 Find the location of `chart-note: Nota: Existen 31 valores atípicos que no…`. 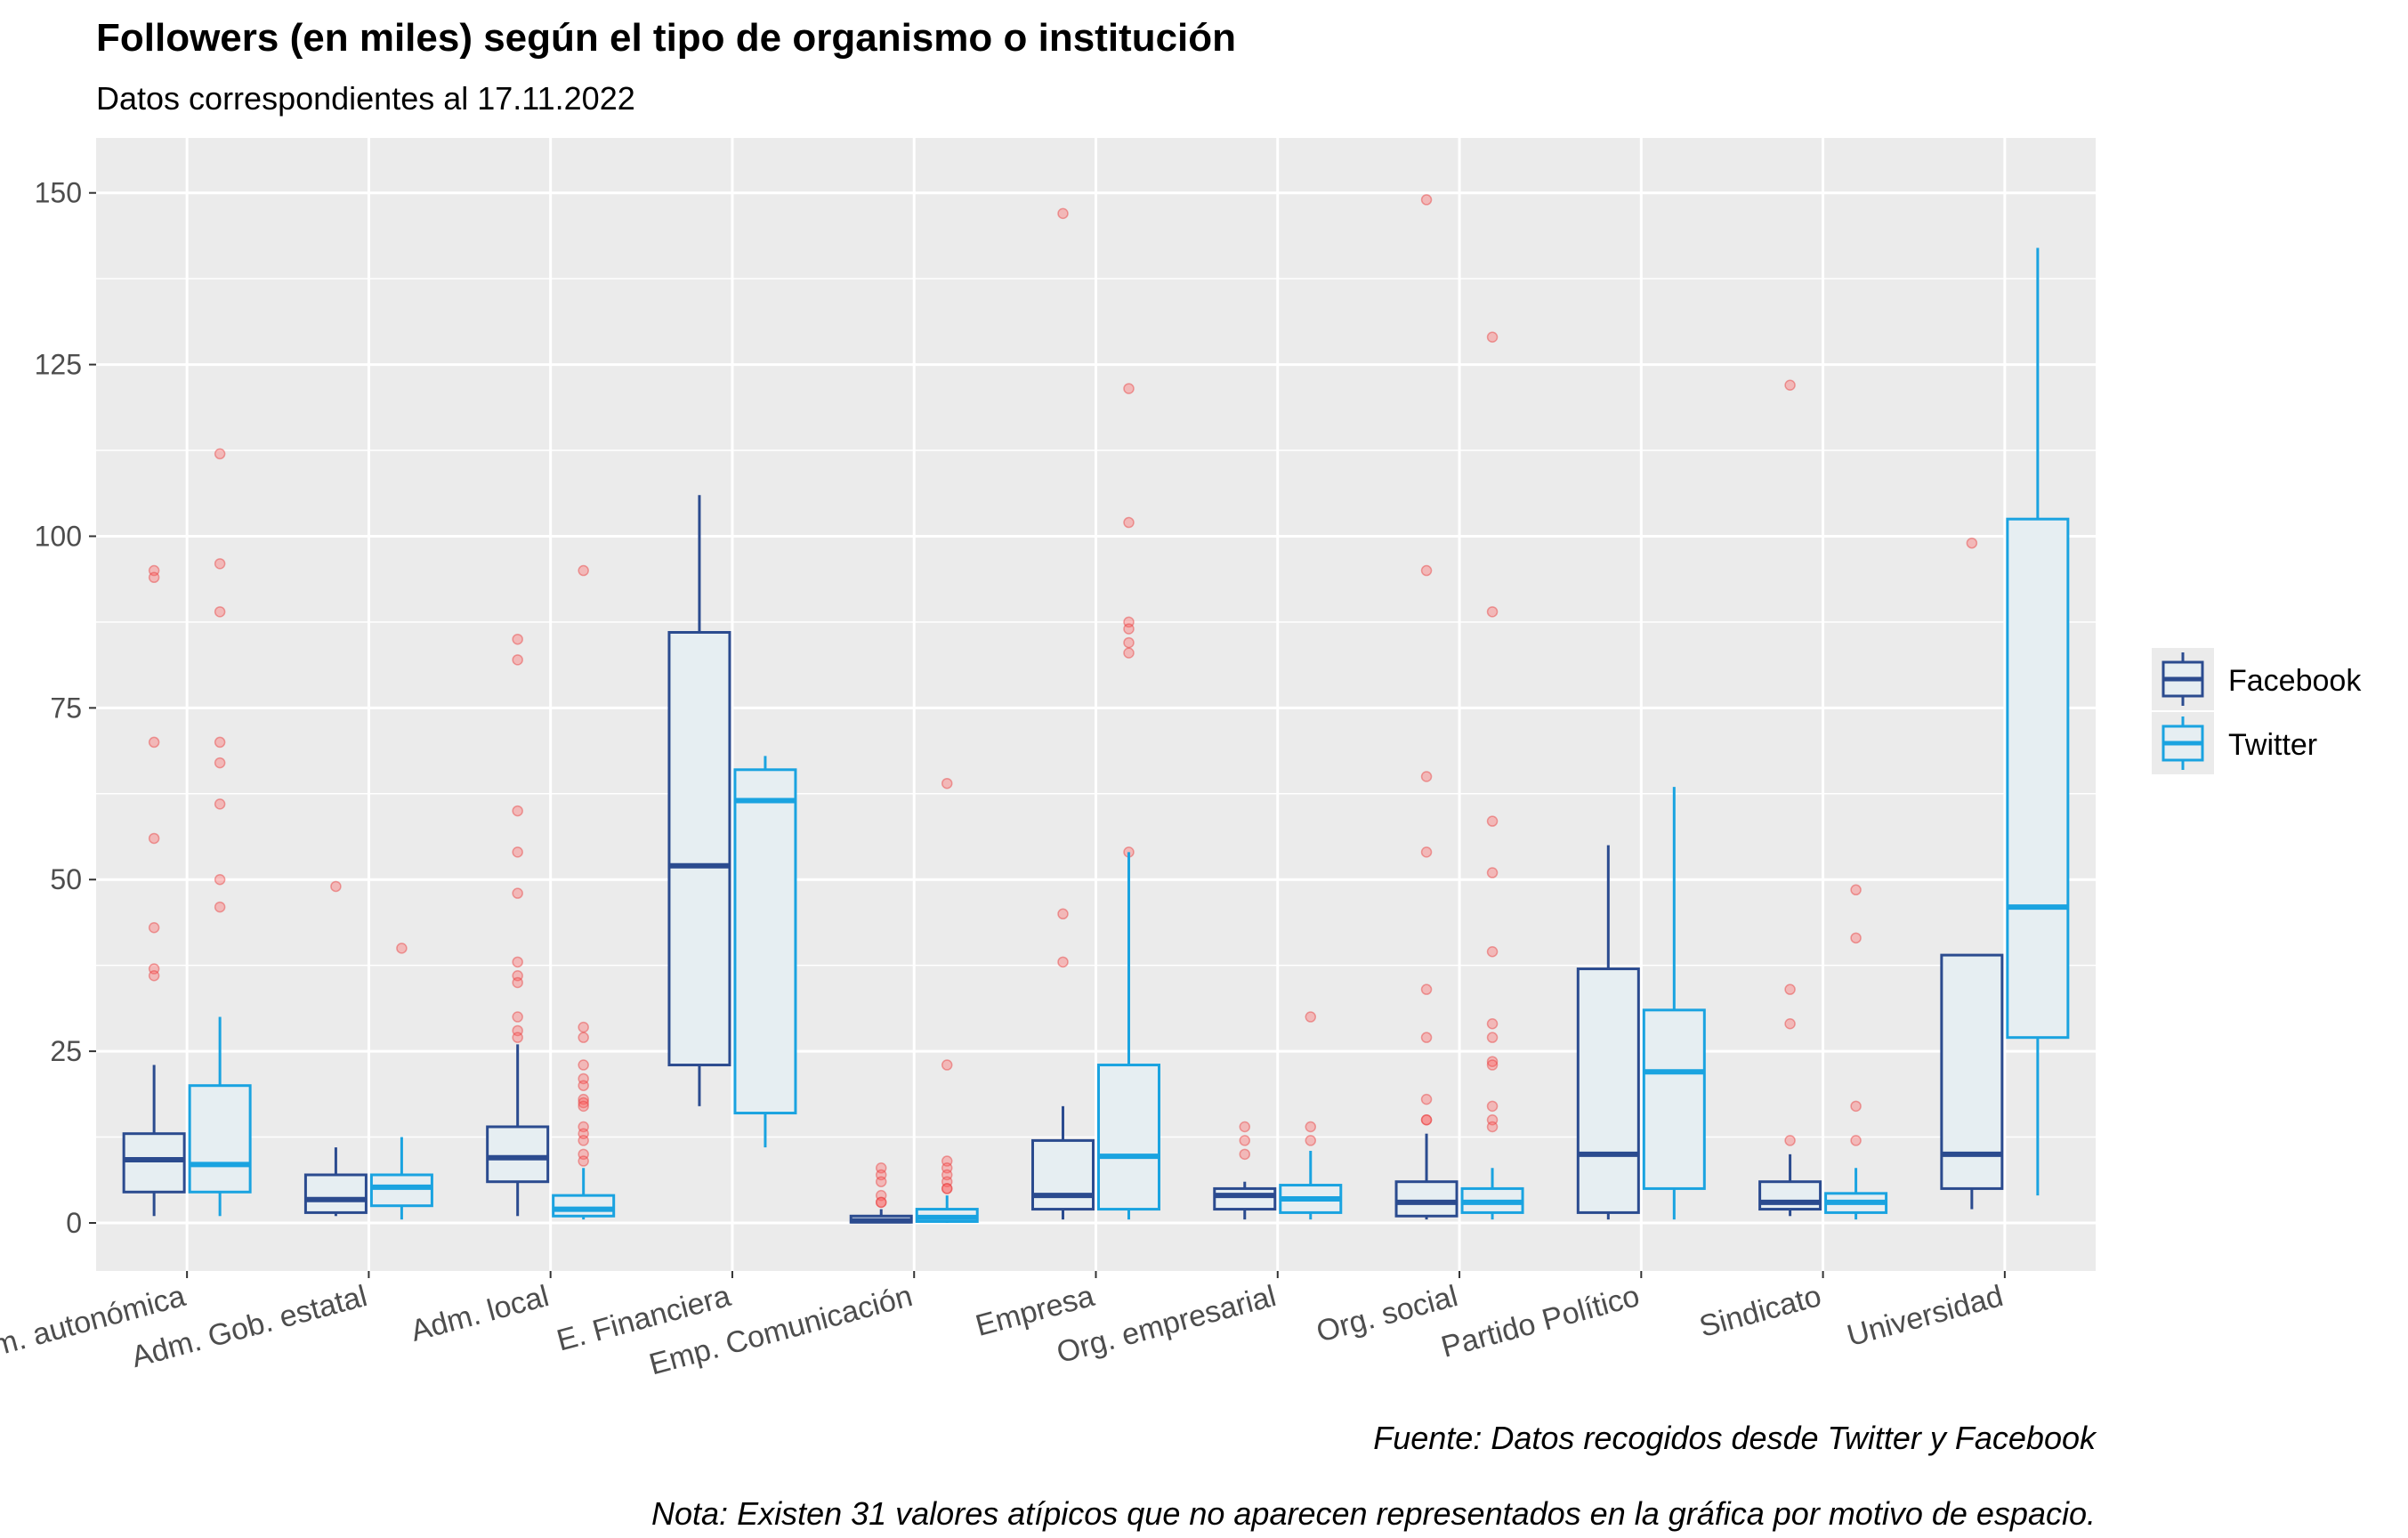

chart-note: Nota: Existen 31 valores atípicos que no… is located at coordinates (1373, 1513).